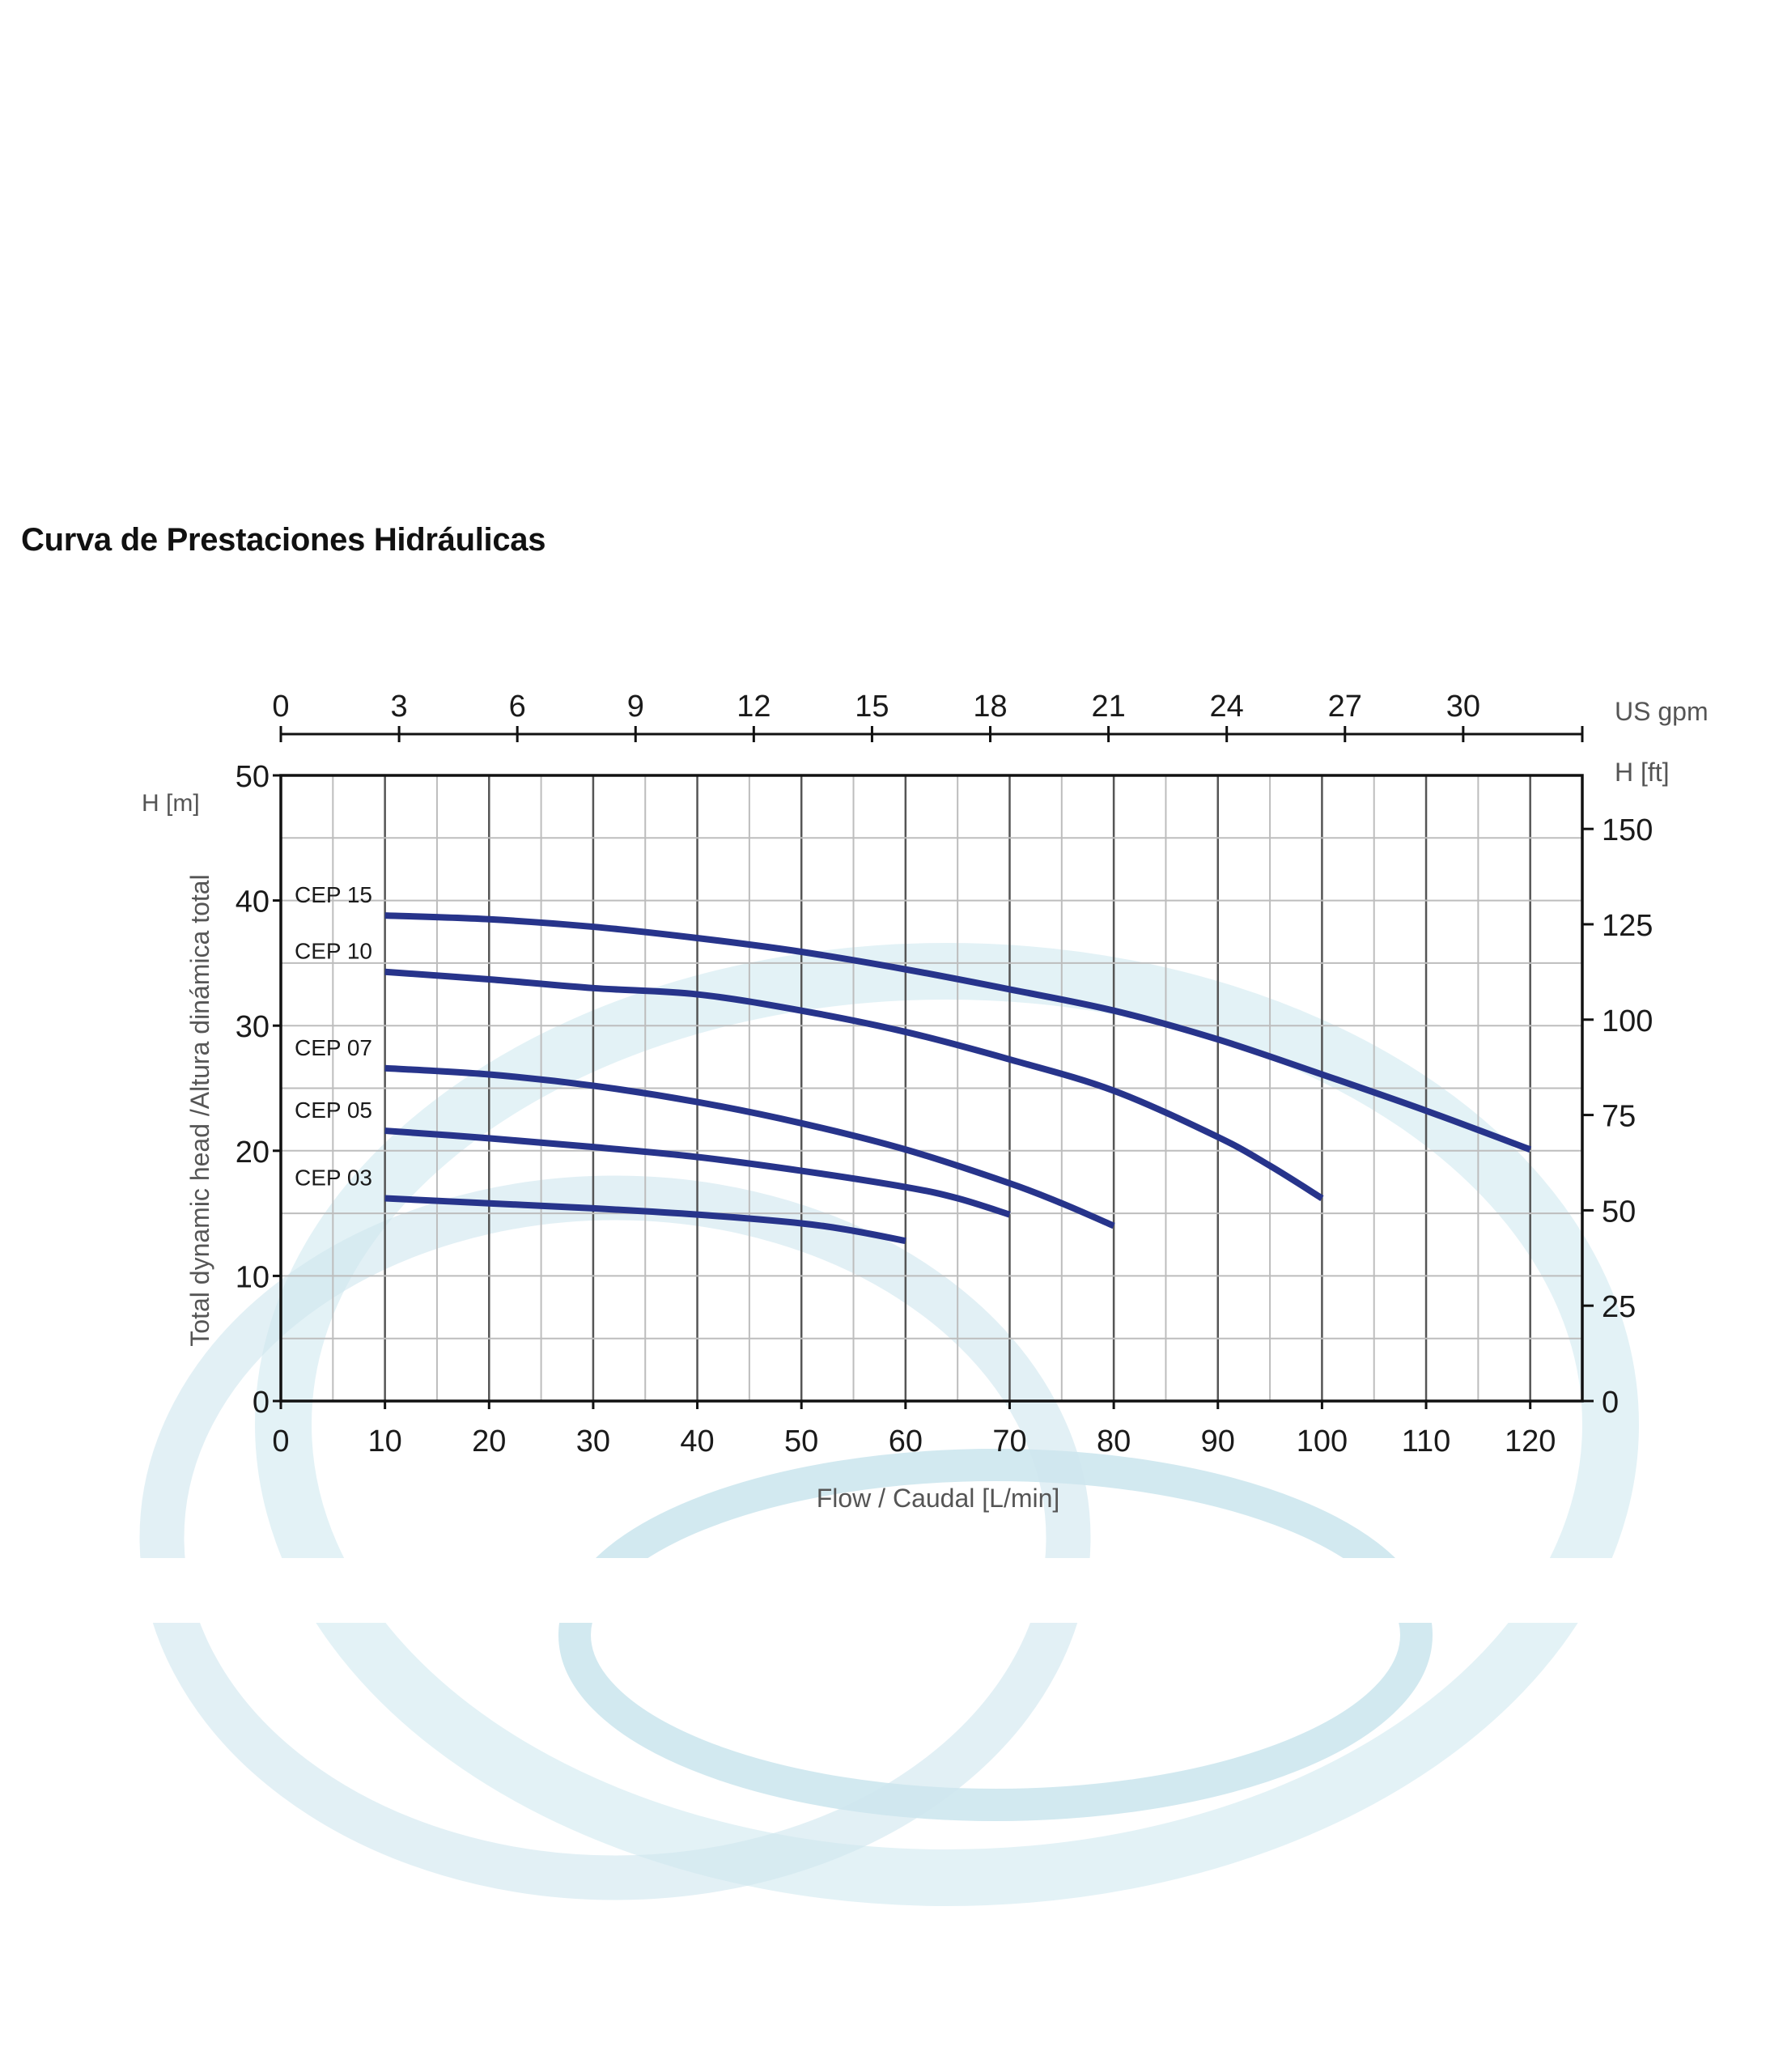 This screenshot has height=2072, width=1783. I want to click on x2-tick-label: 3, so click(399, 707).